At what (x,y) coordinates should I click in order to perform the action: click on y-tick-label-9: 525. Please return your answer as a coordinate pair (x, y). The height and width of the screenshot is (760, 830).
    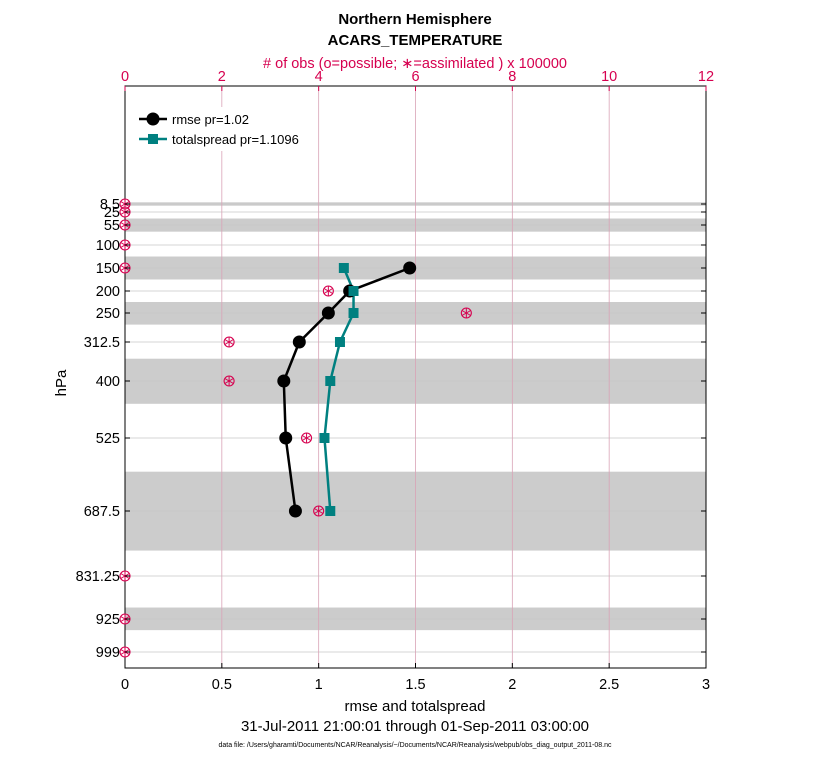
    Looking at the image, I should click on (108, 439).